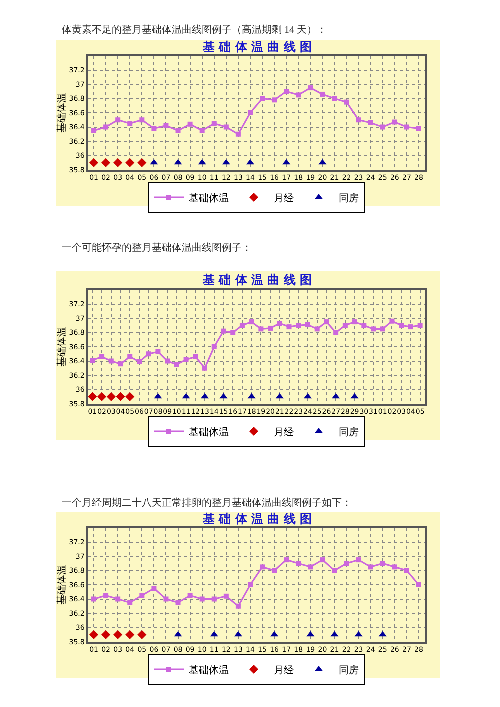 This screenshot has width=500, height=707. I want to click on text: 体黄素不足的整月基础体温曲线图例子（高温期剩 14 天）：, so click(194, 30).